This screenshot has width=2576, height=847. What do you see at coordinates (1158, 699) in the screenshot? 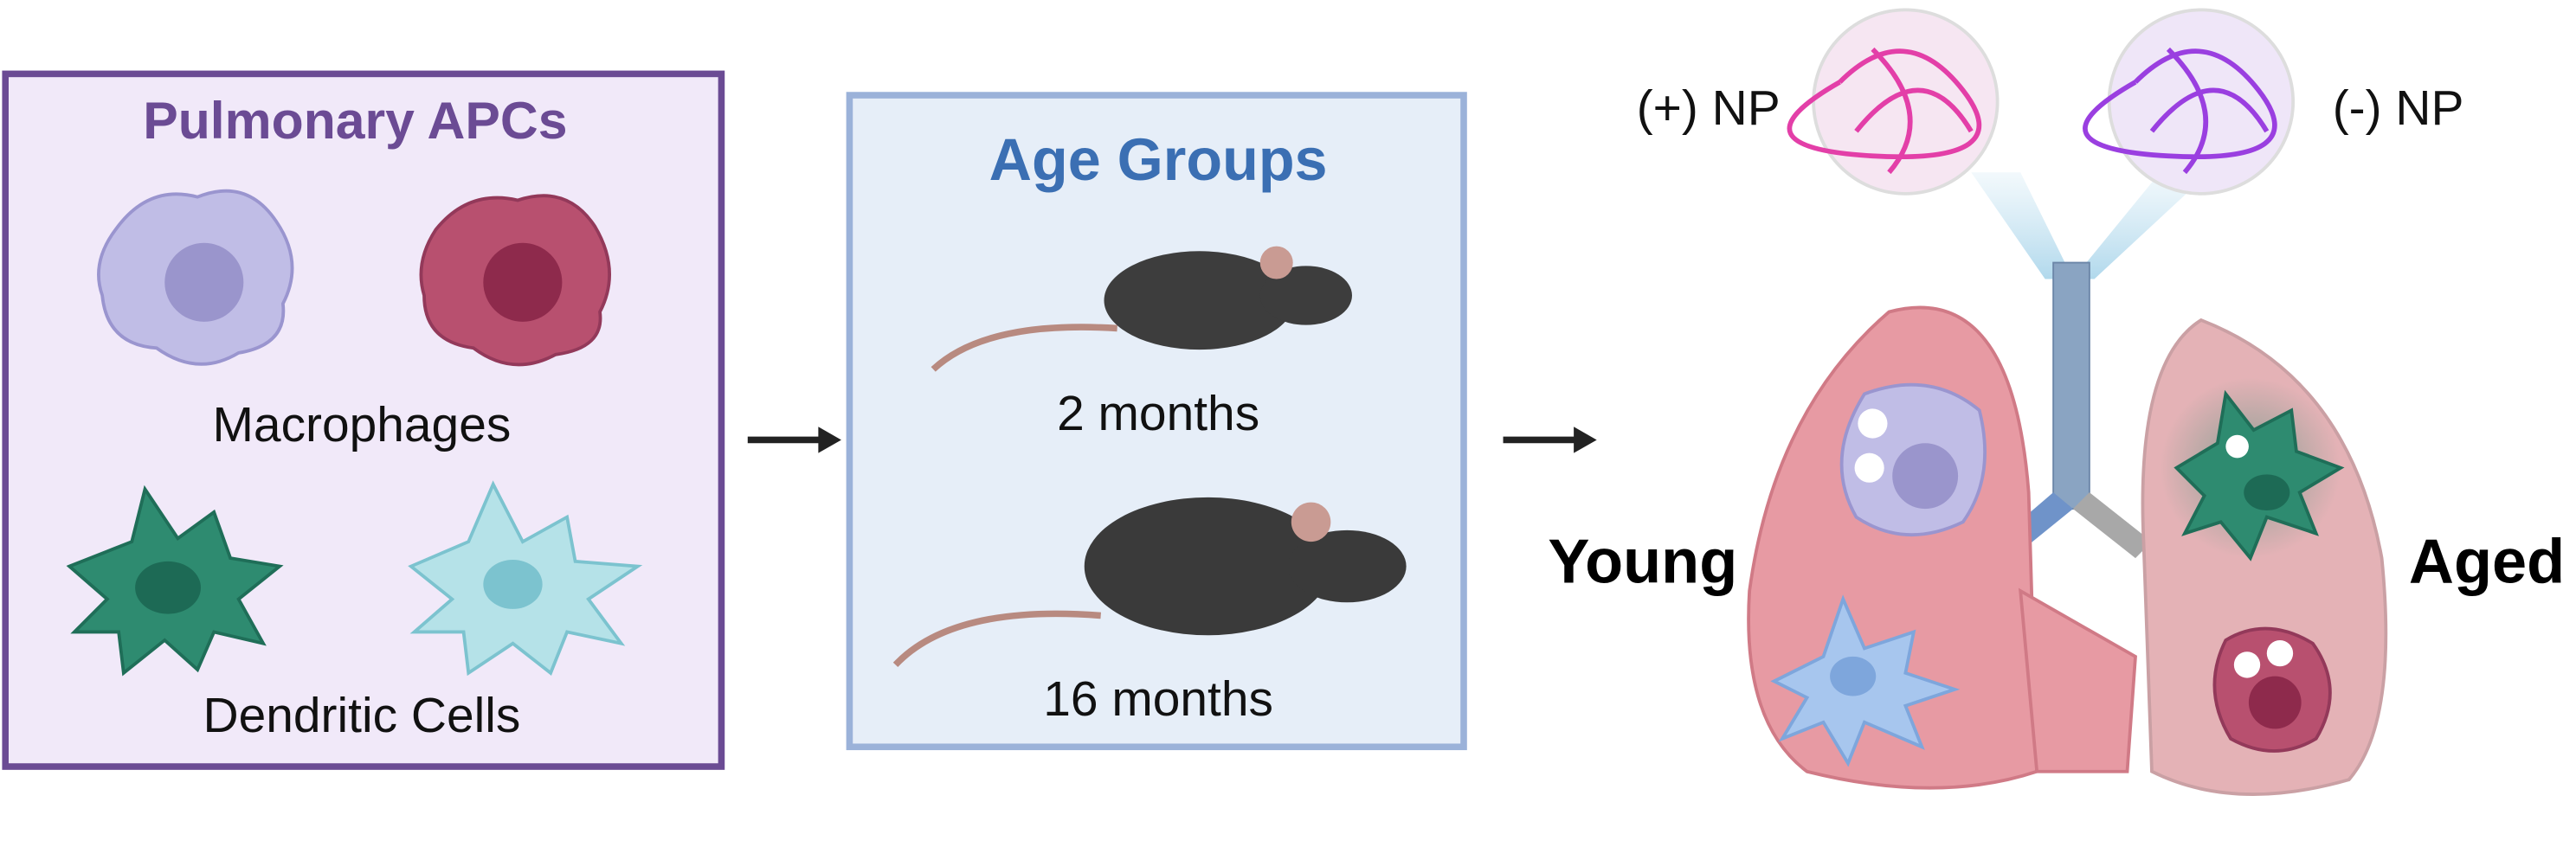
I see `age-label: 16 months` at bounding box center [1158, 699].